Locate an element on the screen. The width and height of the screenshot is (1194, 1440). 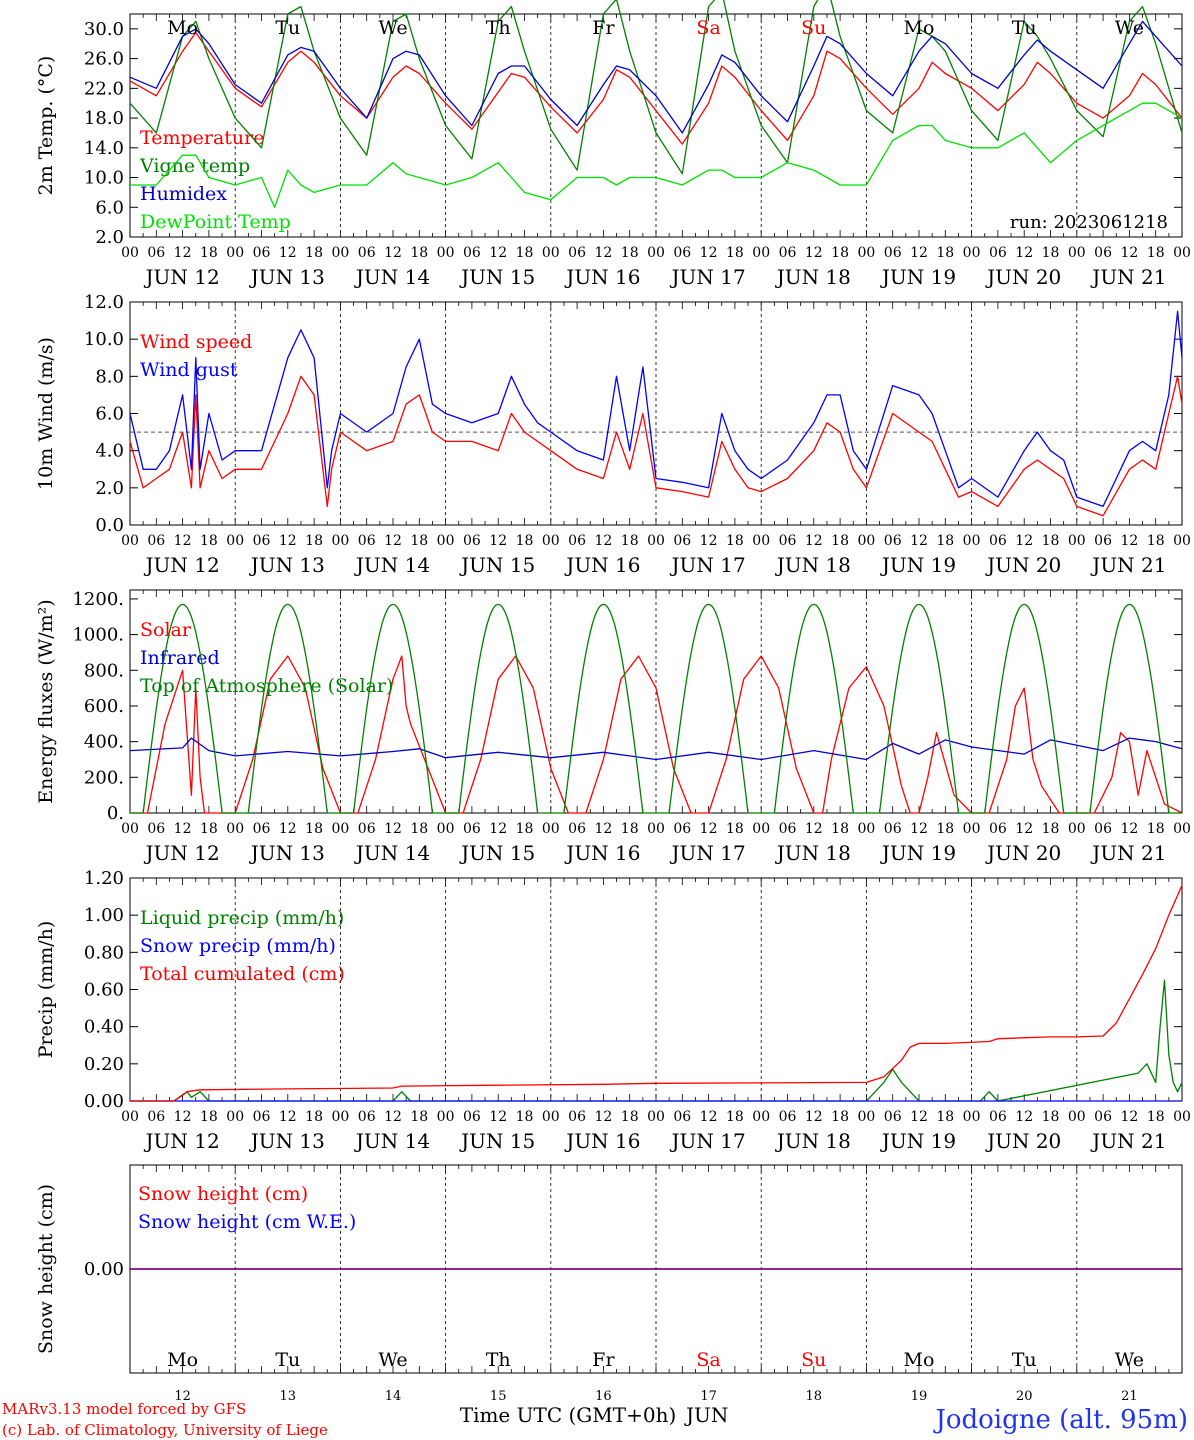
legend-entry: Vigne temp is located at coordinates (194, 166).